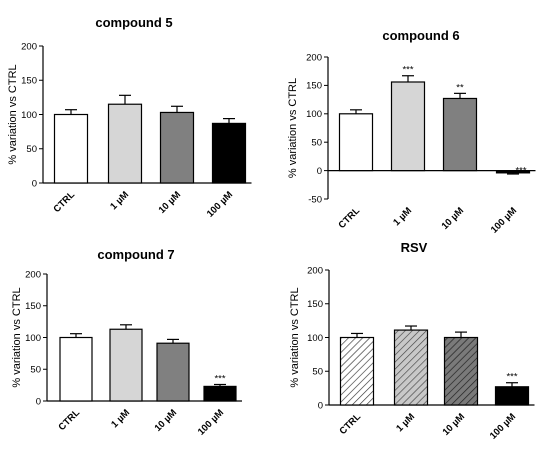  What do you see at coordinates (460, 87) in the screenshot?
I see `significance-label: **` at bounding box center [460, 87].